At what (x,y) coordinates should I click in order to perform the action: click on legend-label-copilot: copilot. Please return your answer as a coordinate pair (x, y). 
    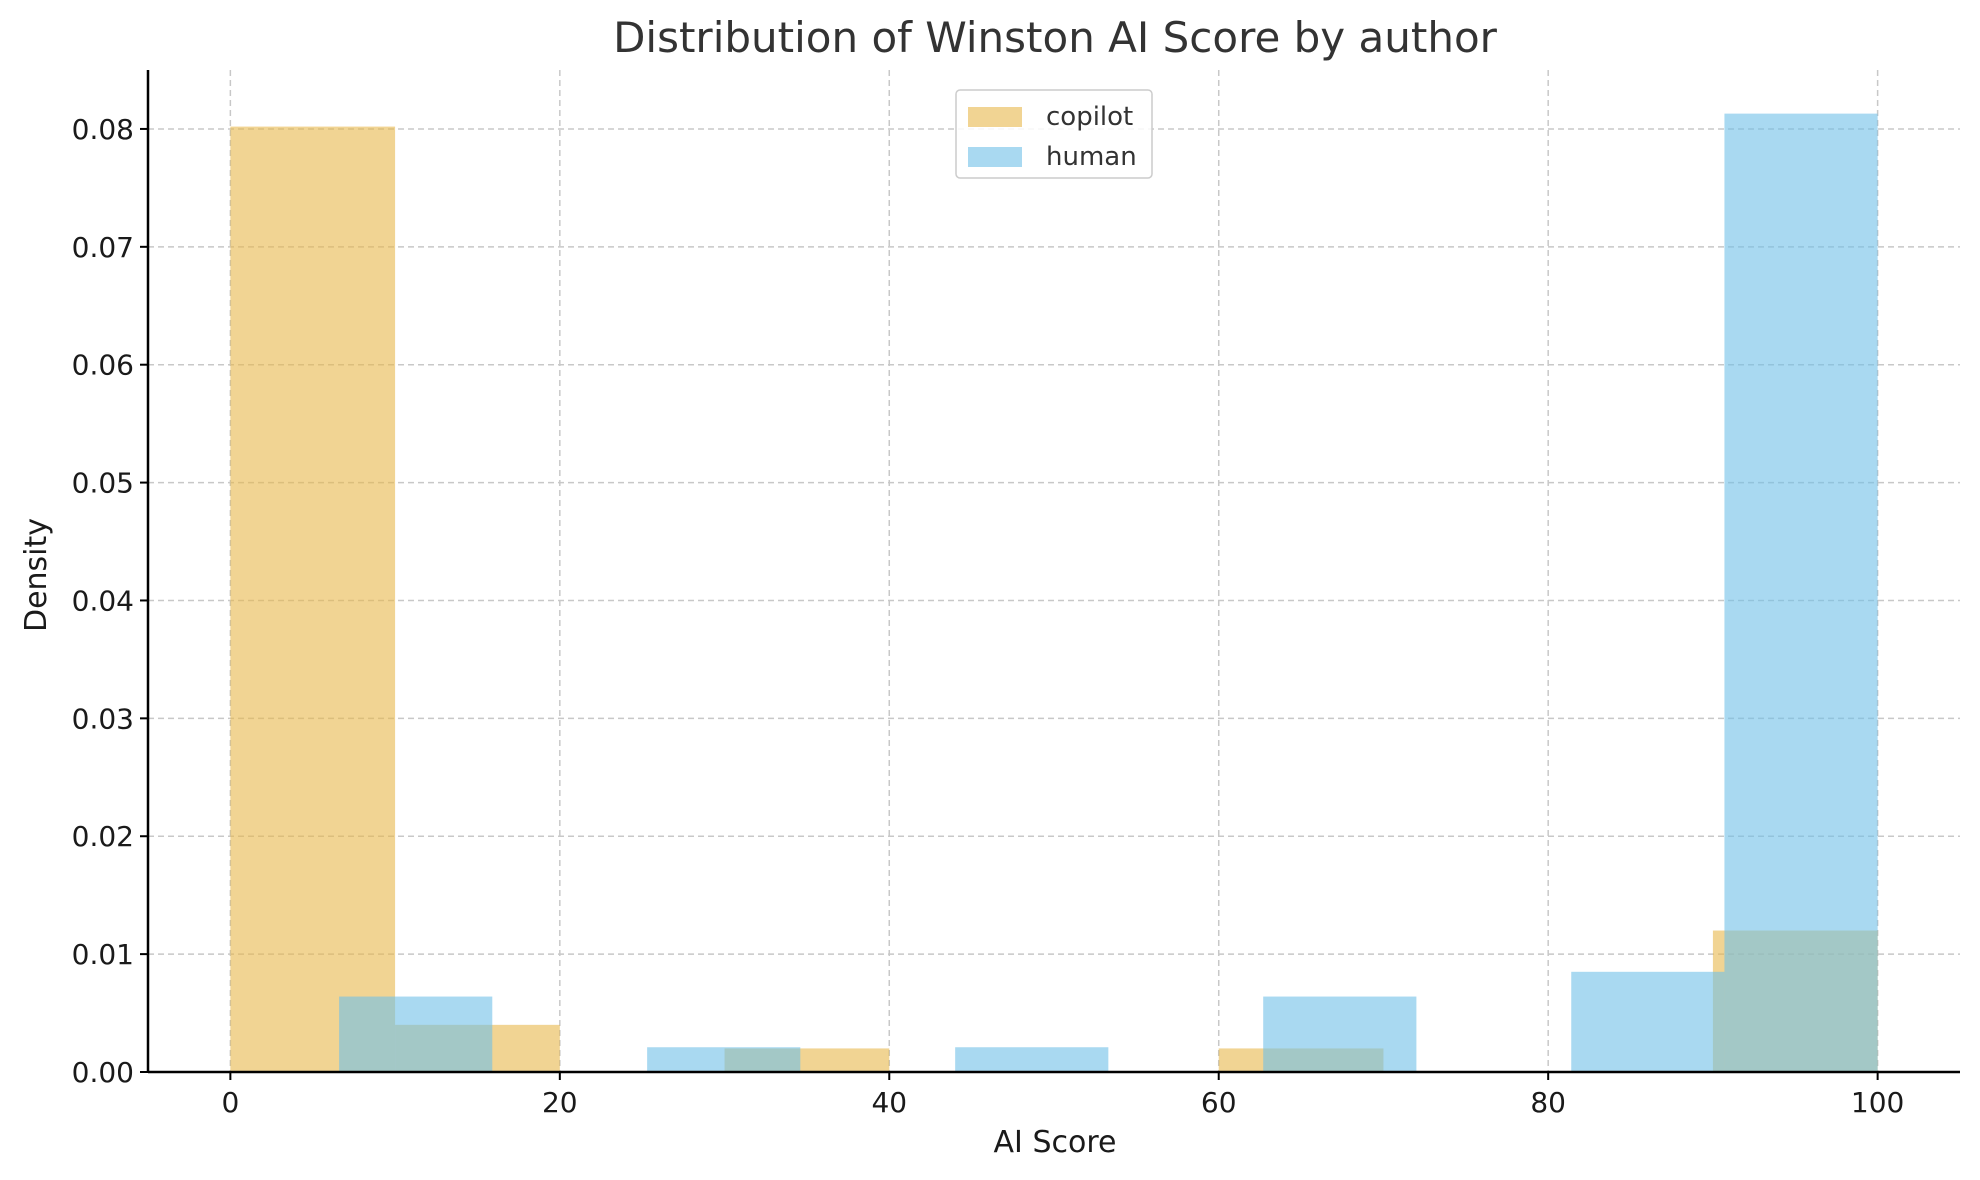
    Looking at the image, I should click on (1089, 117).